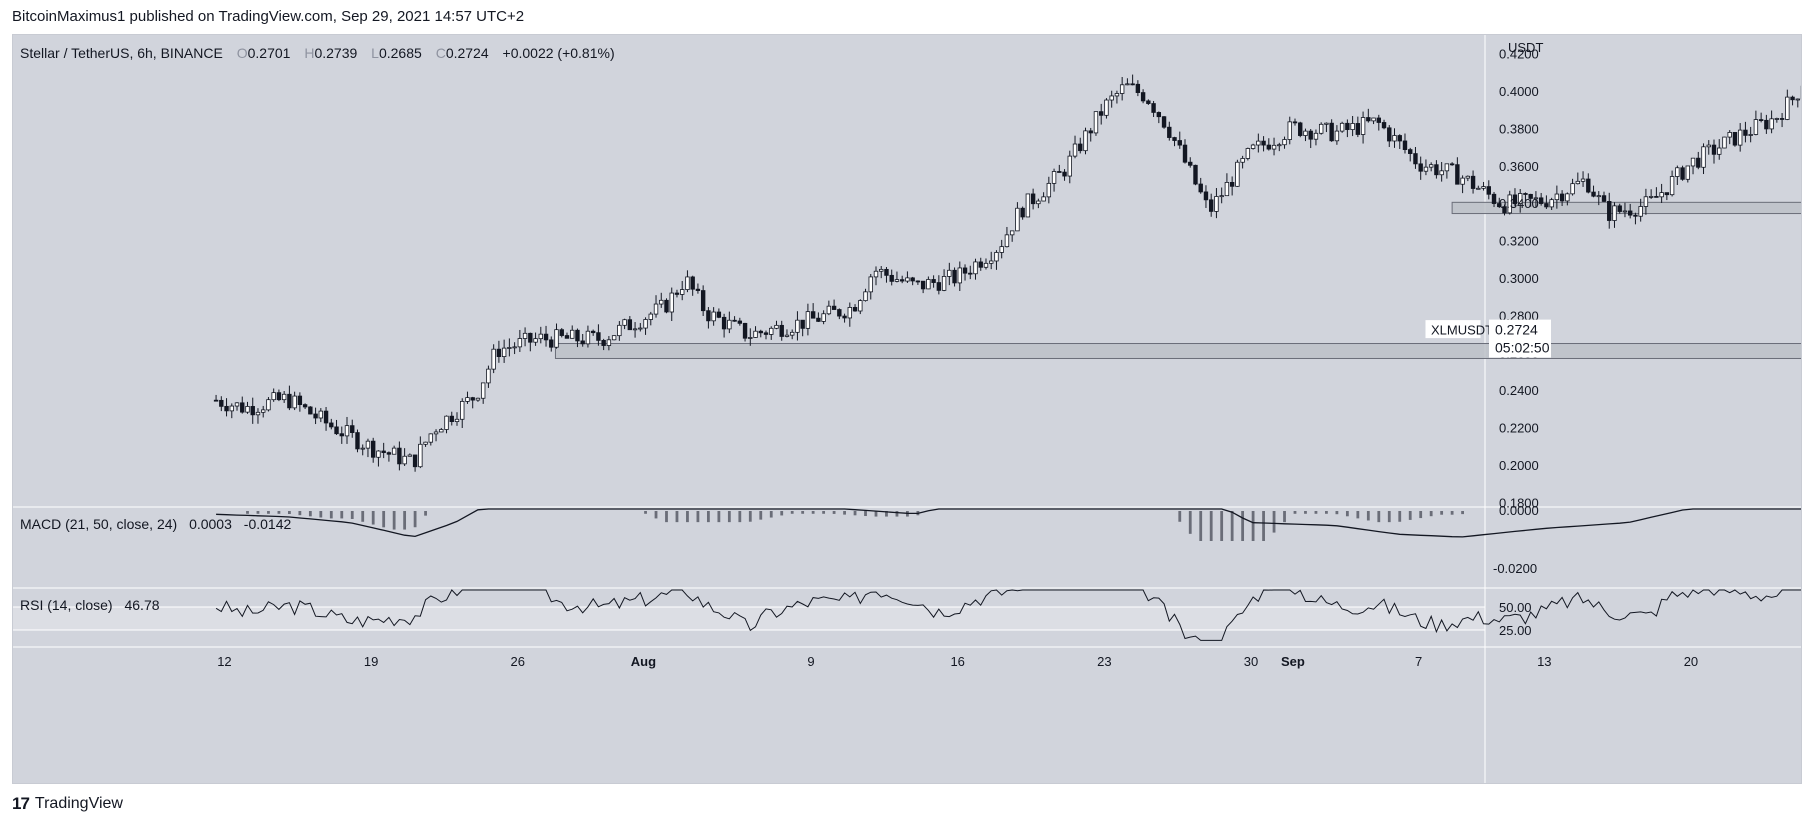  What do you see at coordinates (1519, 390) in the screenshot?
I see `price-tick: 0.2400` at bounding box center [1519, 390].